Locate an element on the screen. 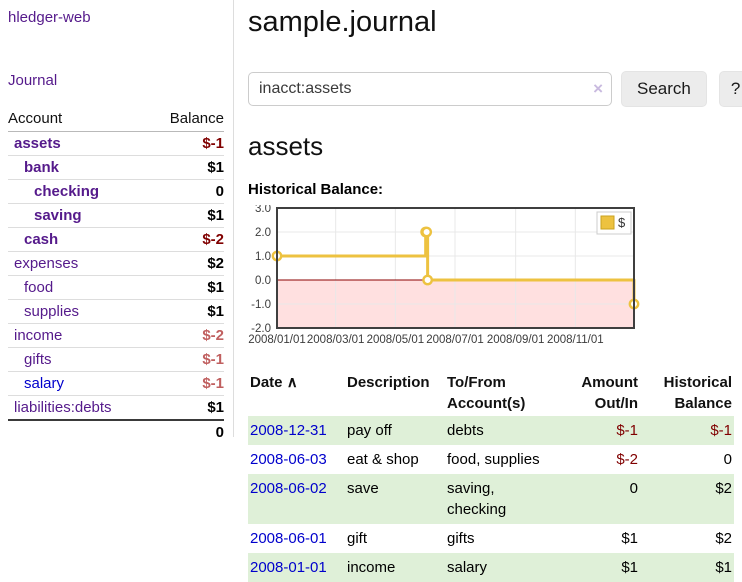  transaction-description: pay off is located at coordinates (369, 430).